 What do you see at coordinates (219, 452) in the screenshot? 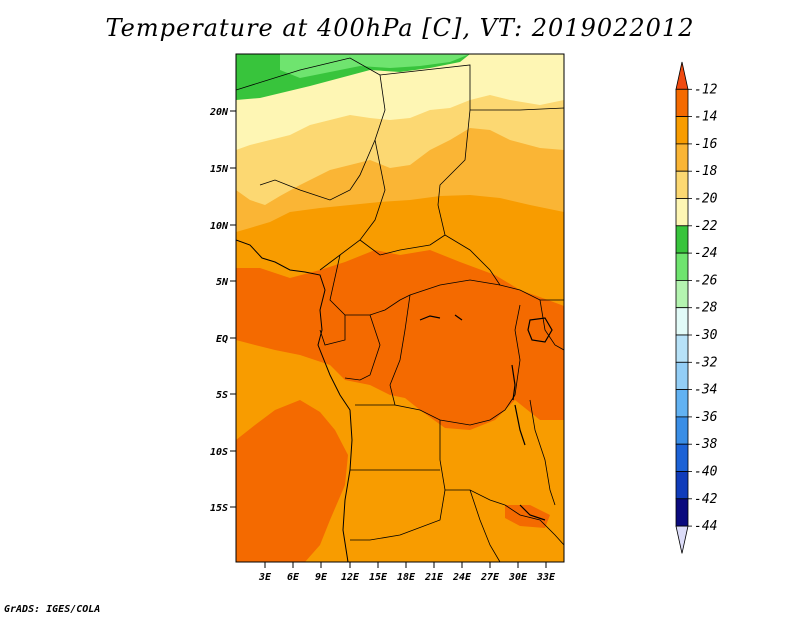
I see `lat-label: 10S` at bounding box center [219, 452].